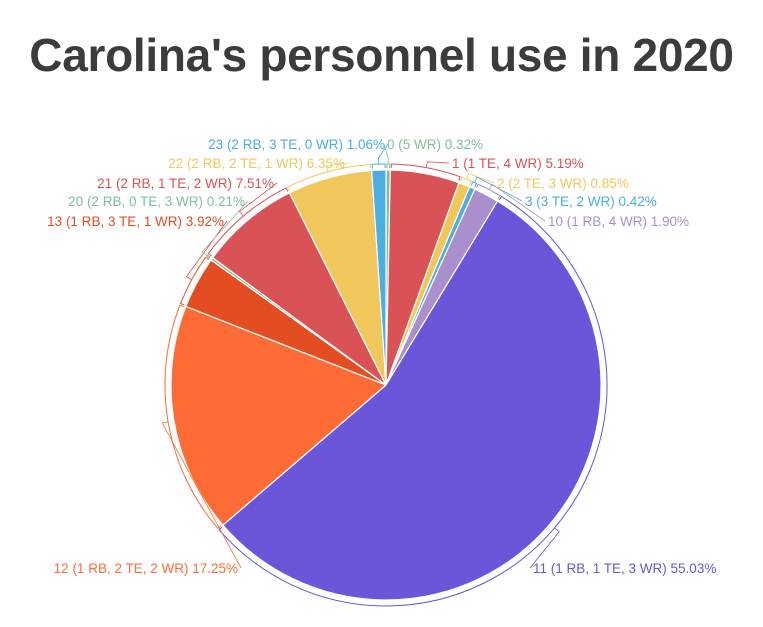 The height and width of the screenshot is (627, 763). I want to click on slice-label: 10 (1 RB, 4 WR) 1.90%, so click(618, 221).